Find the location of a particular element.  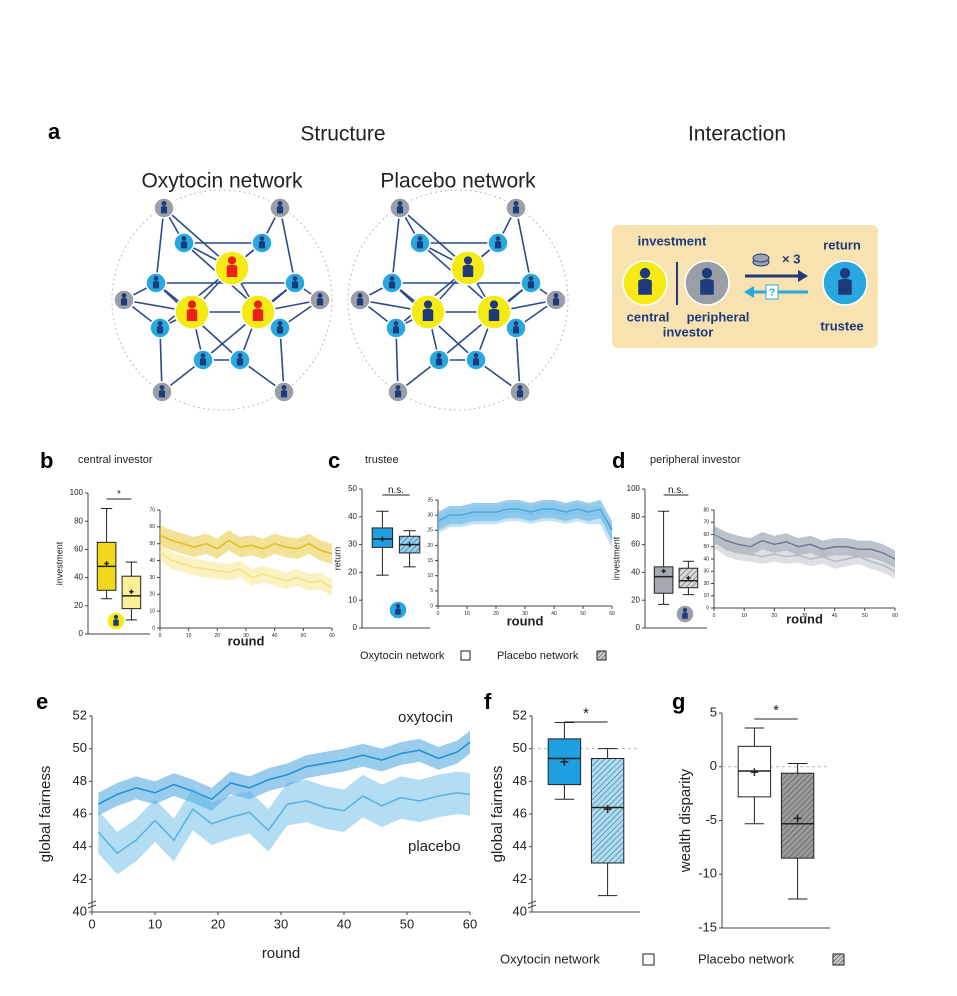

legend-label: Oxytocin network is located at coordinates (402, 656).